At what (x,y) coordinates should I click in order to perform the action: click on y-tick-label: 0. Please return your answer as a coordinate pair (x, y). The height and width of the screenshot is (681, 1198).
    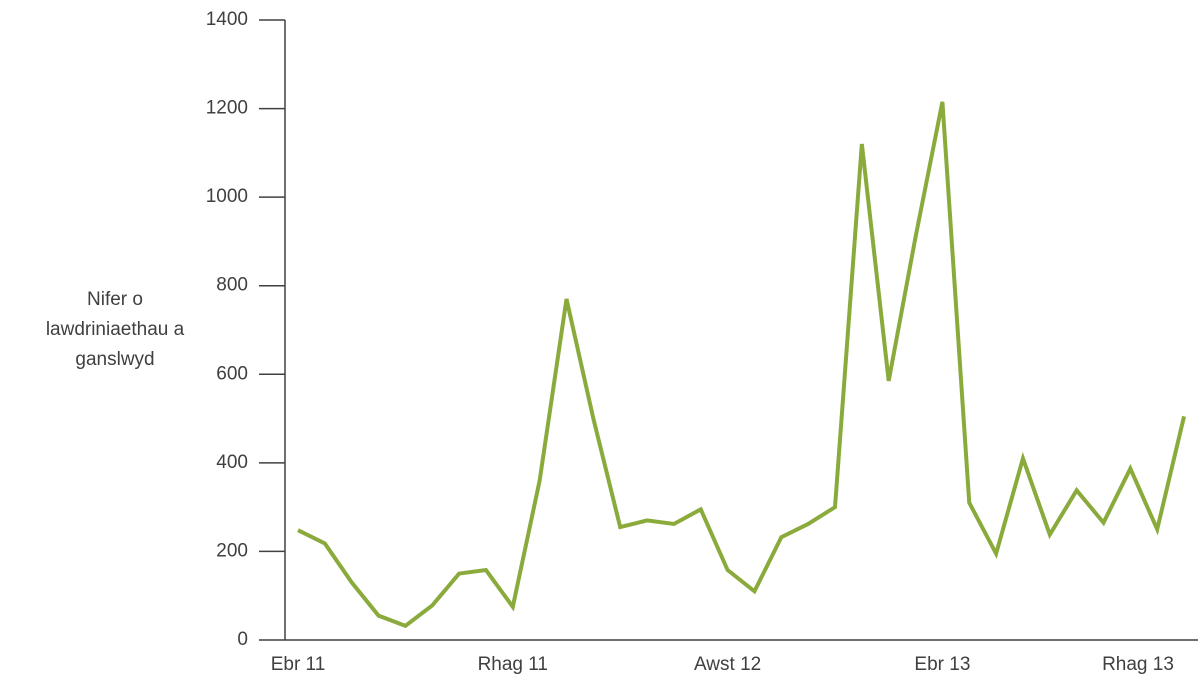
    Looking at the image, I should click on (242, 639).